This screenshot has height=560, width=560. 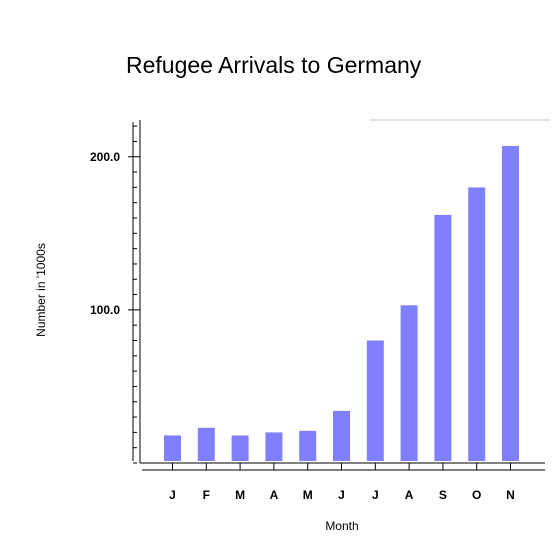 What do you see at coordinates (105, 157) in the screenshot?
I see `y-tick-label-1: 200.0` at bounding box center [105, 157].